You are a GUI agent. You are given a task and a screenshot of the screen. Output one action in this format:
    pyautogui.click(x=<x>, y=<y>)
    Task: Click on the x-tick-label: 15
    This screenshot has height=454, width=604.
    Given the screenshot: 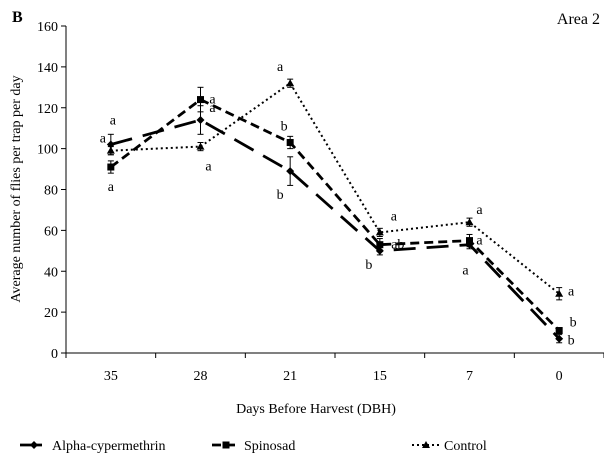 What is the action you would take?
    pyautogui.click(x=380, y=376)
    